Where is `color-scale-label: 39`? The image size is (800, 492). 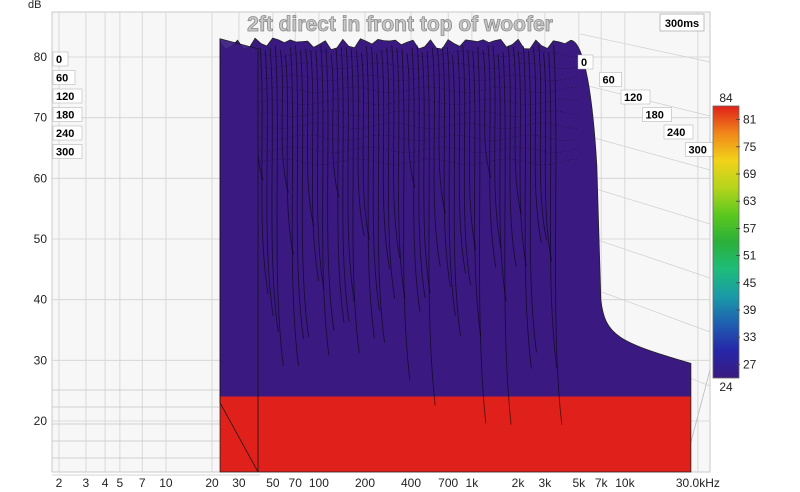
color-scale-label: 39 is located at coordinates (750, 310).